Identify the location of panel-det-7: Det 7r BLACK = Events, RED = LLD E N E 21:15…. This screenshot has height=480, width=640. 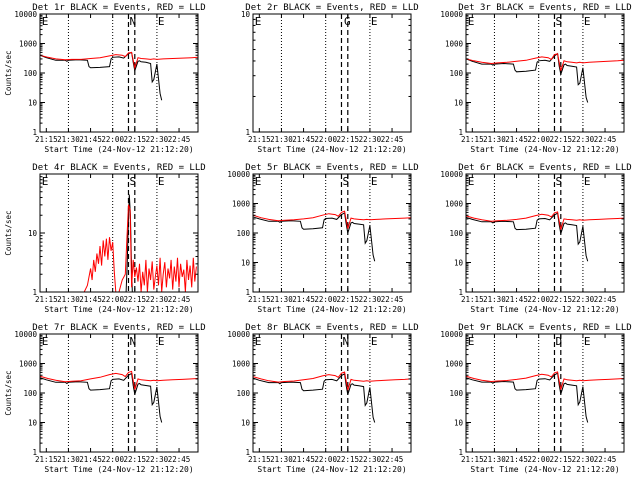
(105, 398).